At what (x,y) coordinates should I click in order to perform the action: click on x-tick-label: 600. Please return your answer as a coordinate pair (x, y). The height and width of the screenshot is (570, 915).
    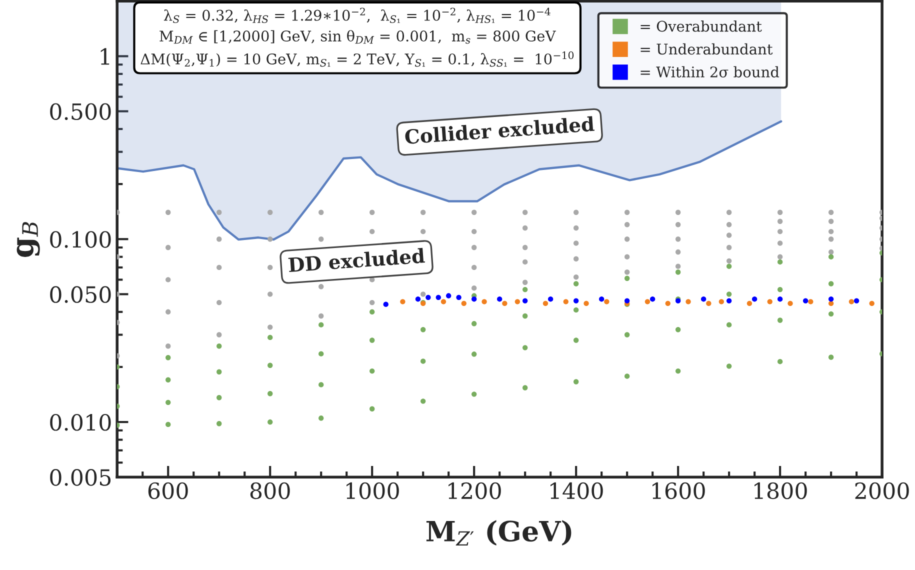
    Looking at the image, I should click on (168, 491).